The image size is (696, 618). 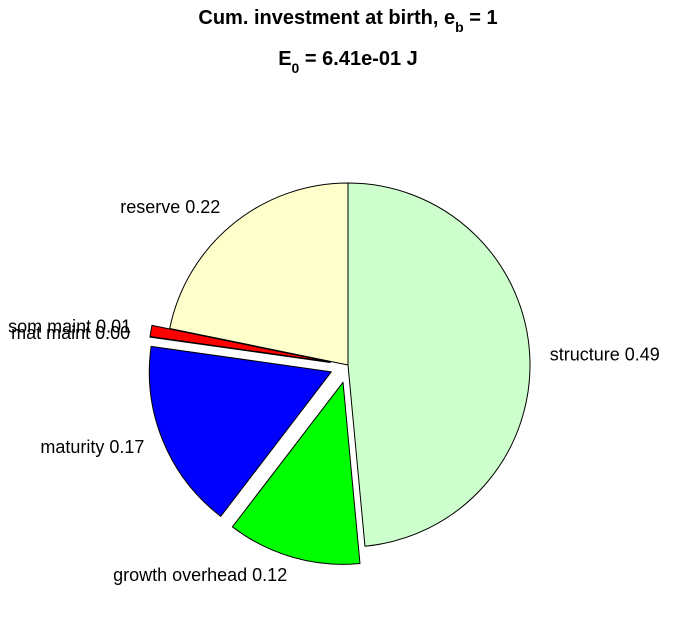 I want to click on chart-subtitle-subscript: 0, so click(x=295, y=68).